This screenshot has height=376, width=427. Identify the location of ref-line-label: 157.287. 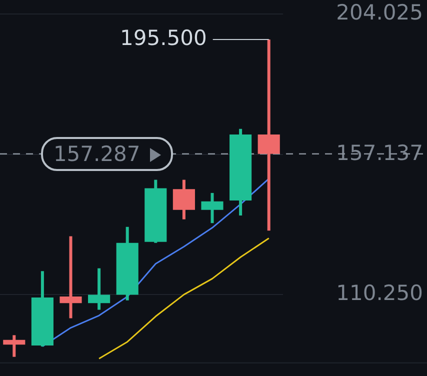
(96, 154).